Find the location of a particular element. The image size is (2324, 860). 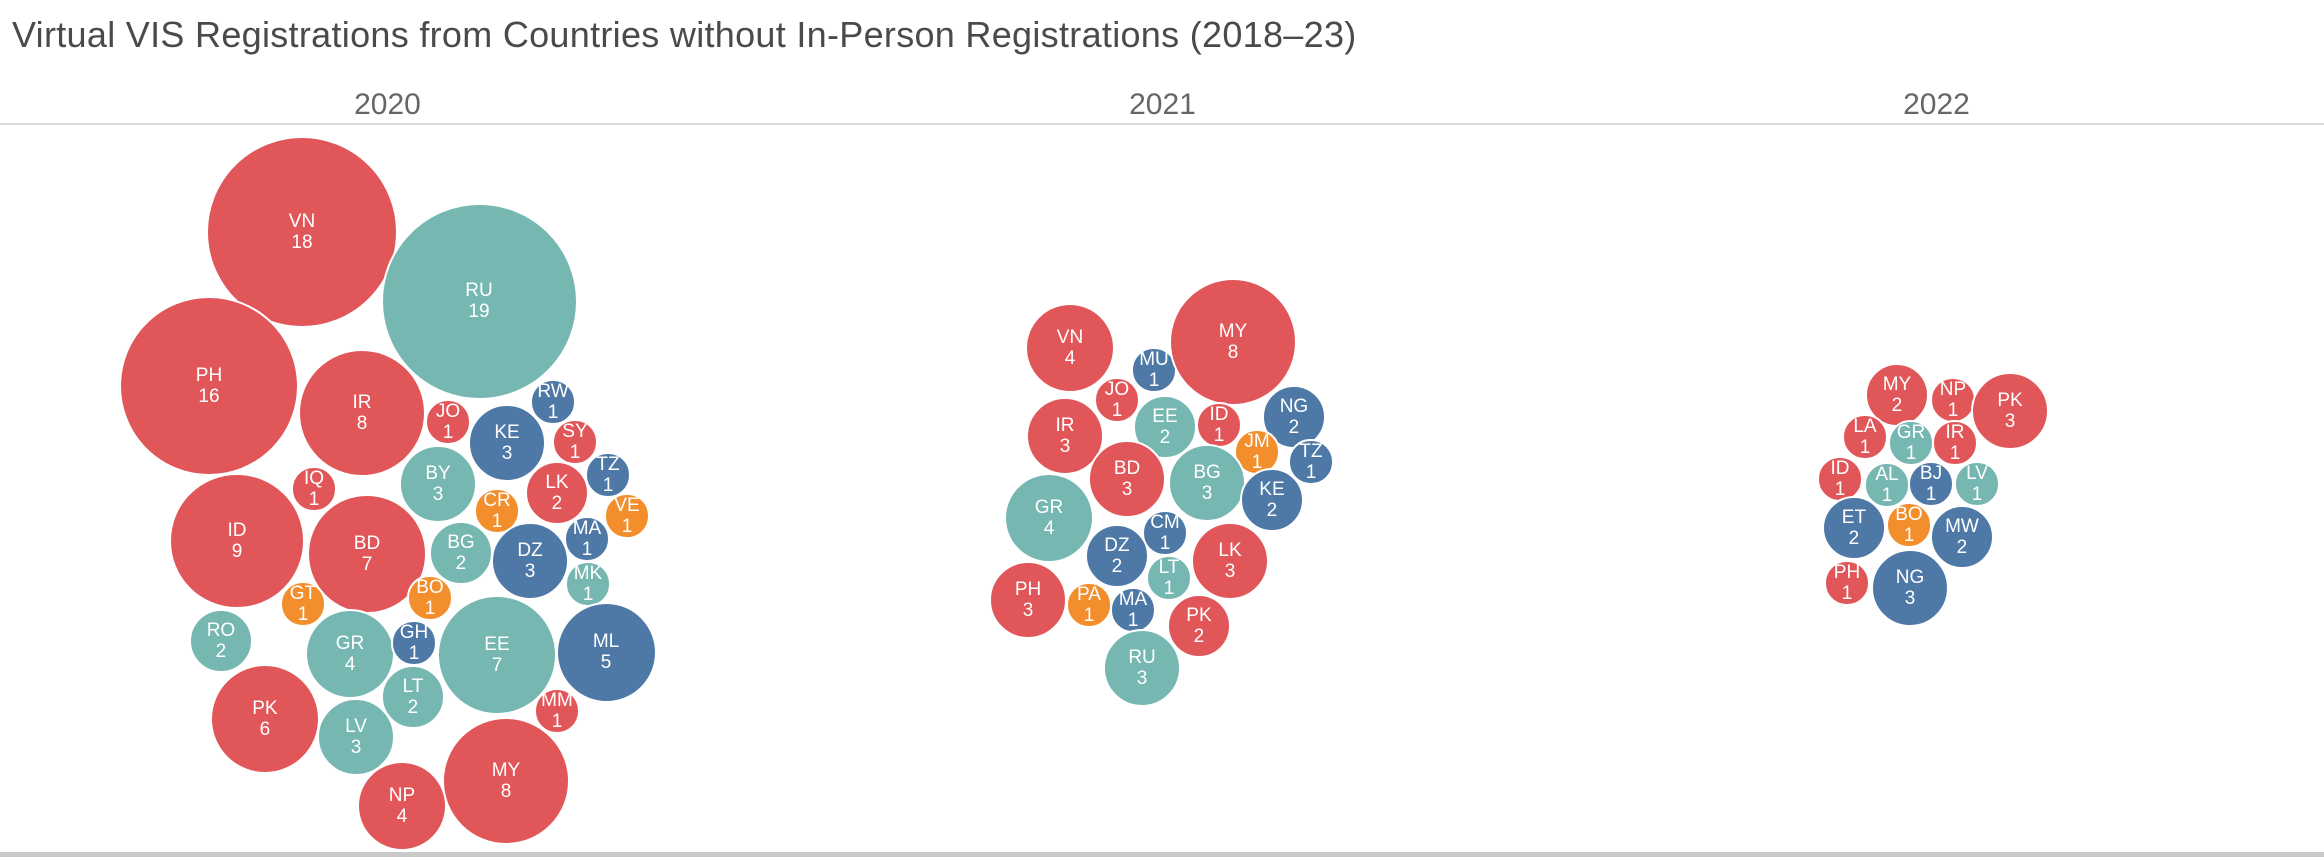

bubble-2022-MW: MW 2 is located at coordinates (1962, 537).